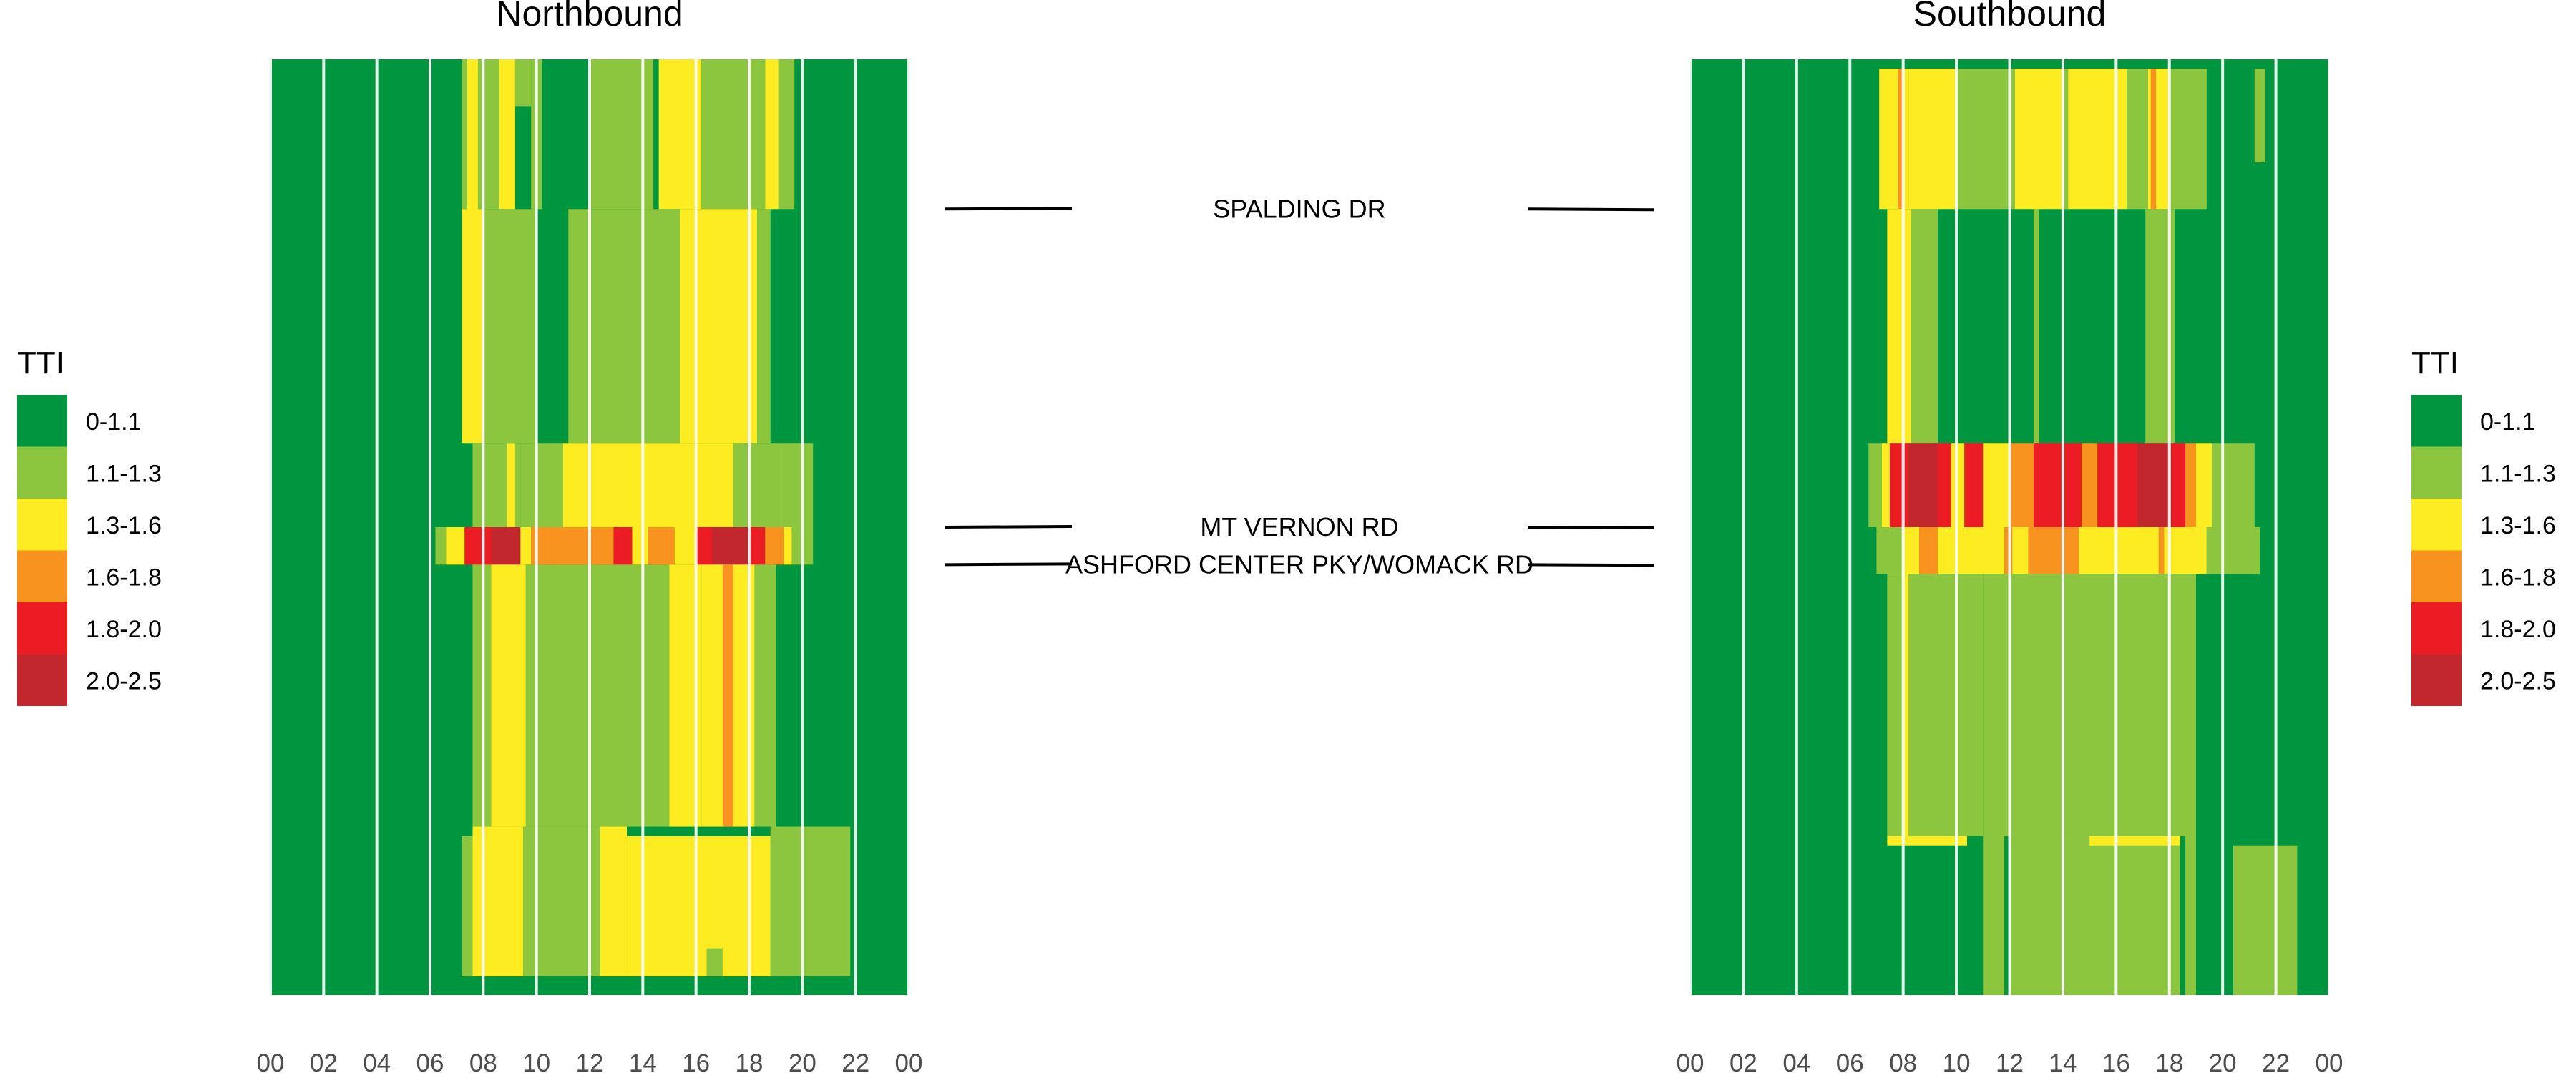 The height and width of the screenshot is (1073, 2576). I want to click on legend-right-item-label: 1.6-1.8, so click(2518, 578).